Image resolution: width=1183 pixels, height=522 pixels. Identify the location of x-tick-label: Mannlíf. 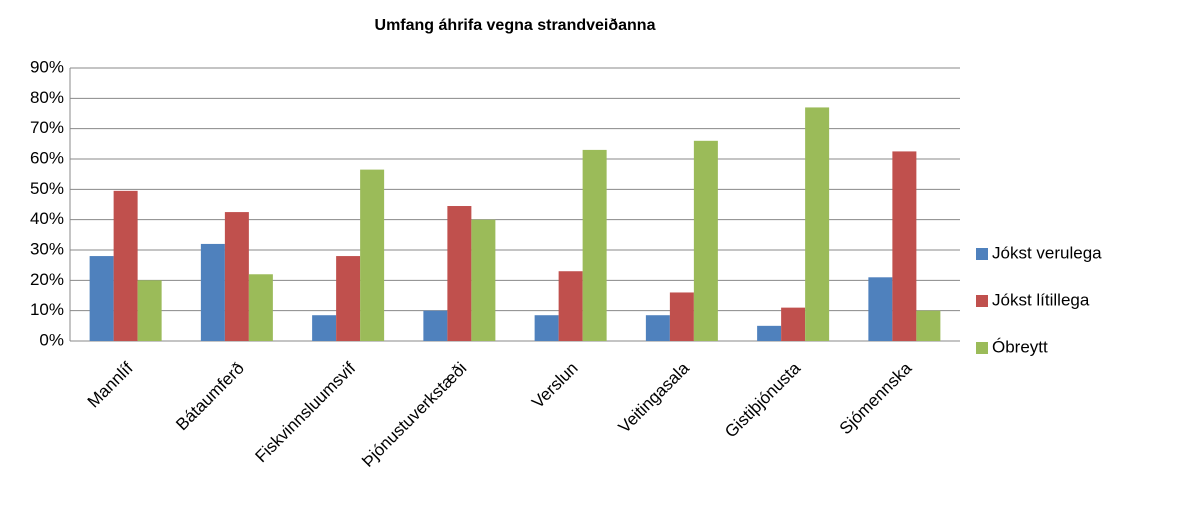
(110, 384).